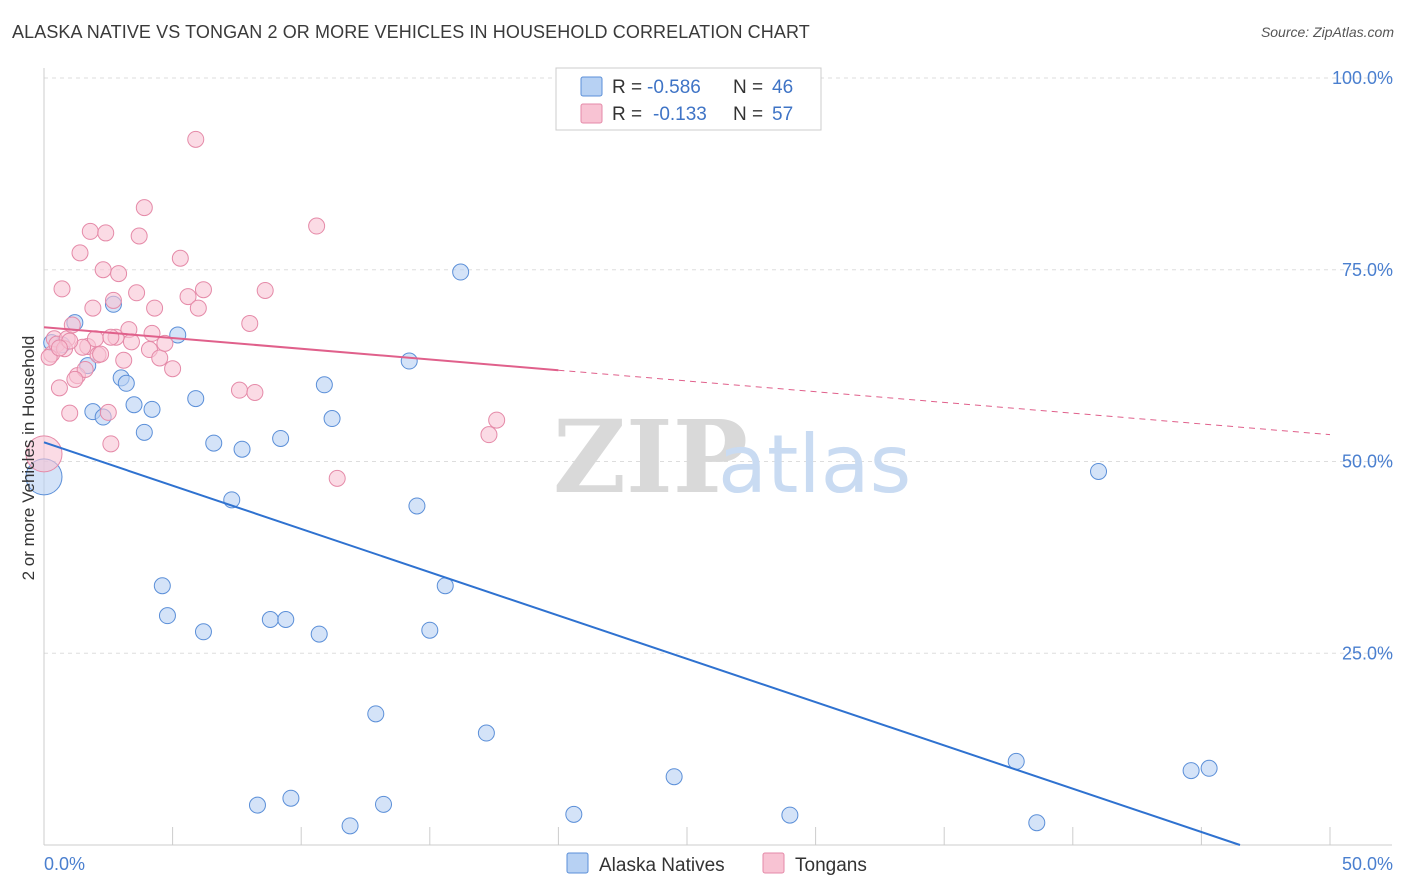 The height and width of the screenshot is (892, 1406). Describe the element at coordinates (591, 86) in the screenshot. I see `legend-swatch-blue` at that location.